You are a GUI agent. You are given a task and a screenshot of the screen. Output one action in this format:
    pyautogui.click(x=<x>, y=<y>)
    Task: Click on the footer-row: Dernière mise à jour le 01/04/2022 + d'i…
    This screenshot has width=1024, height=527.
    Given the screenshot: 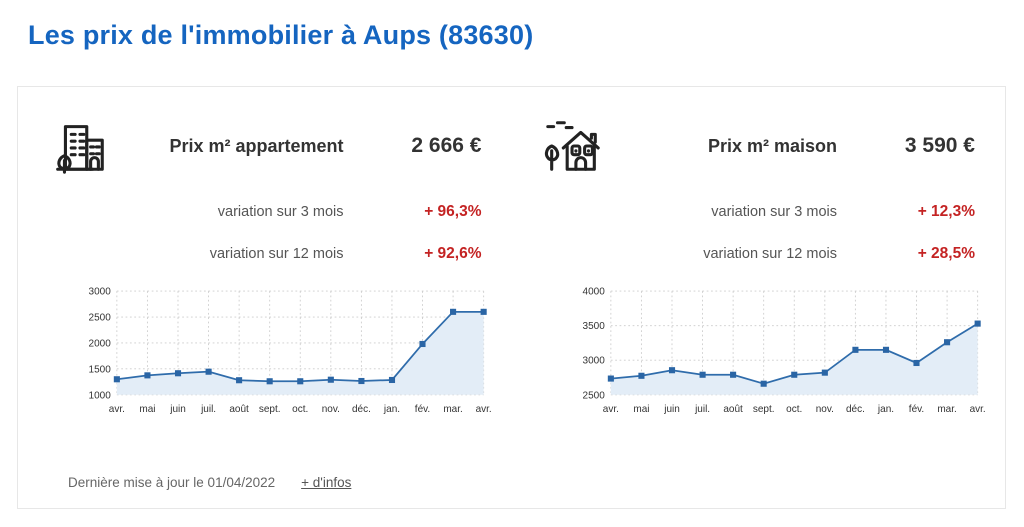 What is the action you would take?
    pyautogui.click(x=209, y=482)
    